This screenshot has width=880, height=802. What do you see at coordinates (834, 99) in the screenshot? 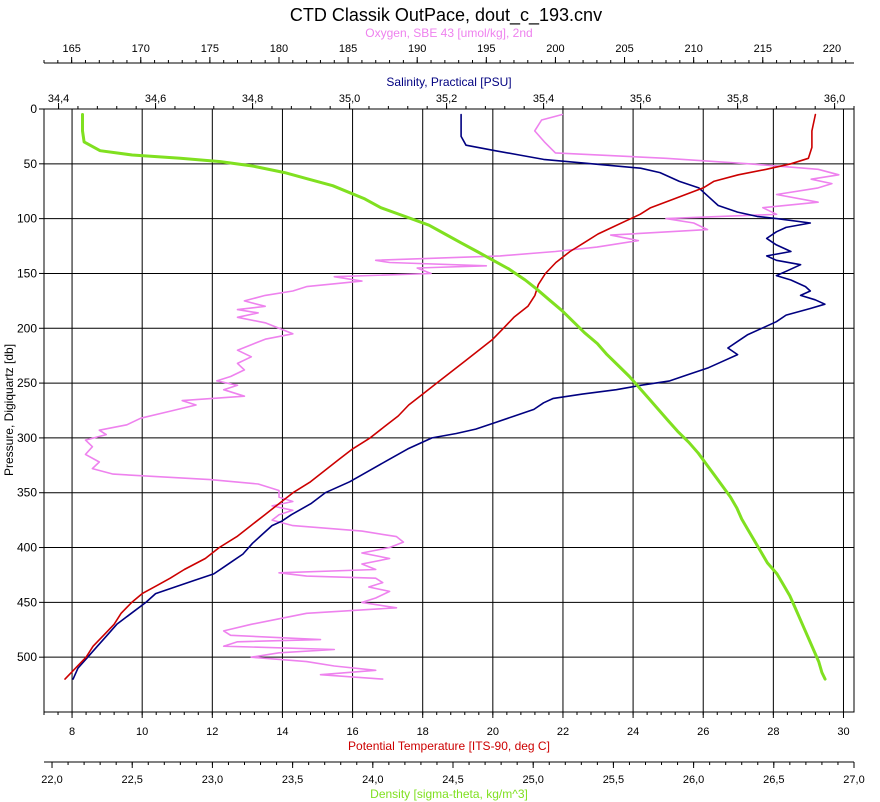
I see `salinity-tick-label: 36,0` at bounding box center [834, 99].